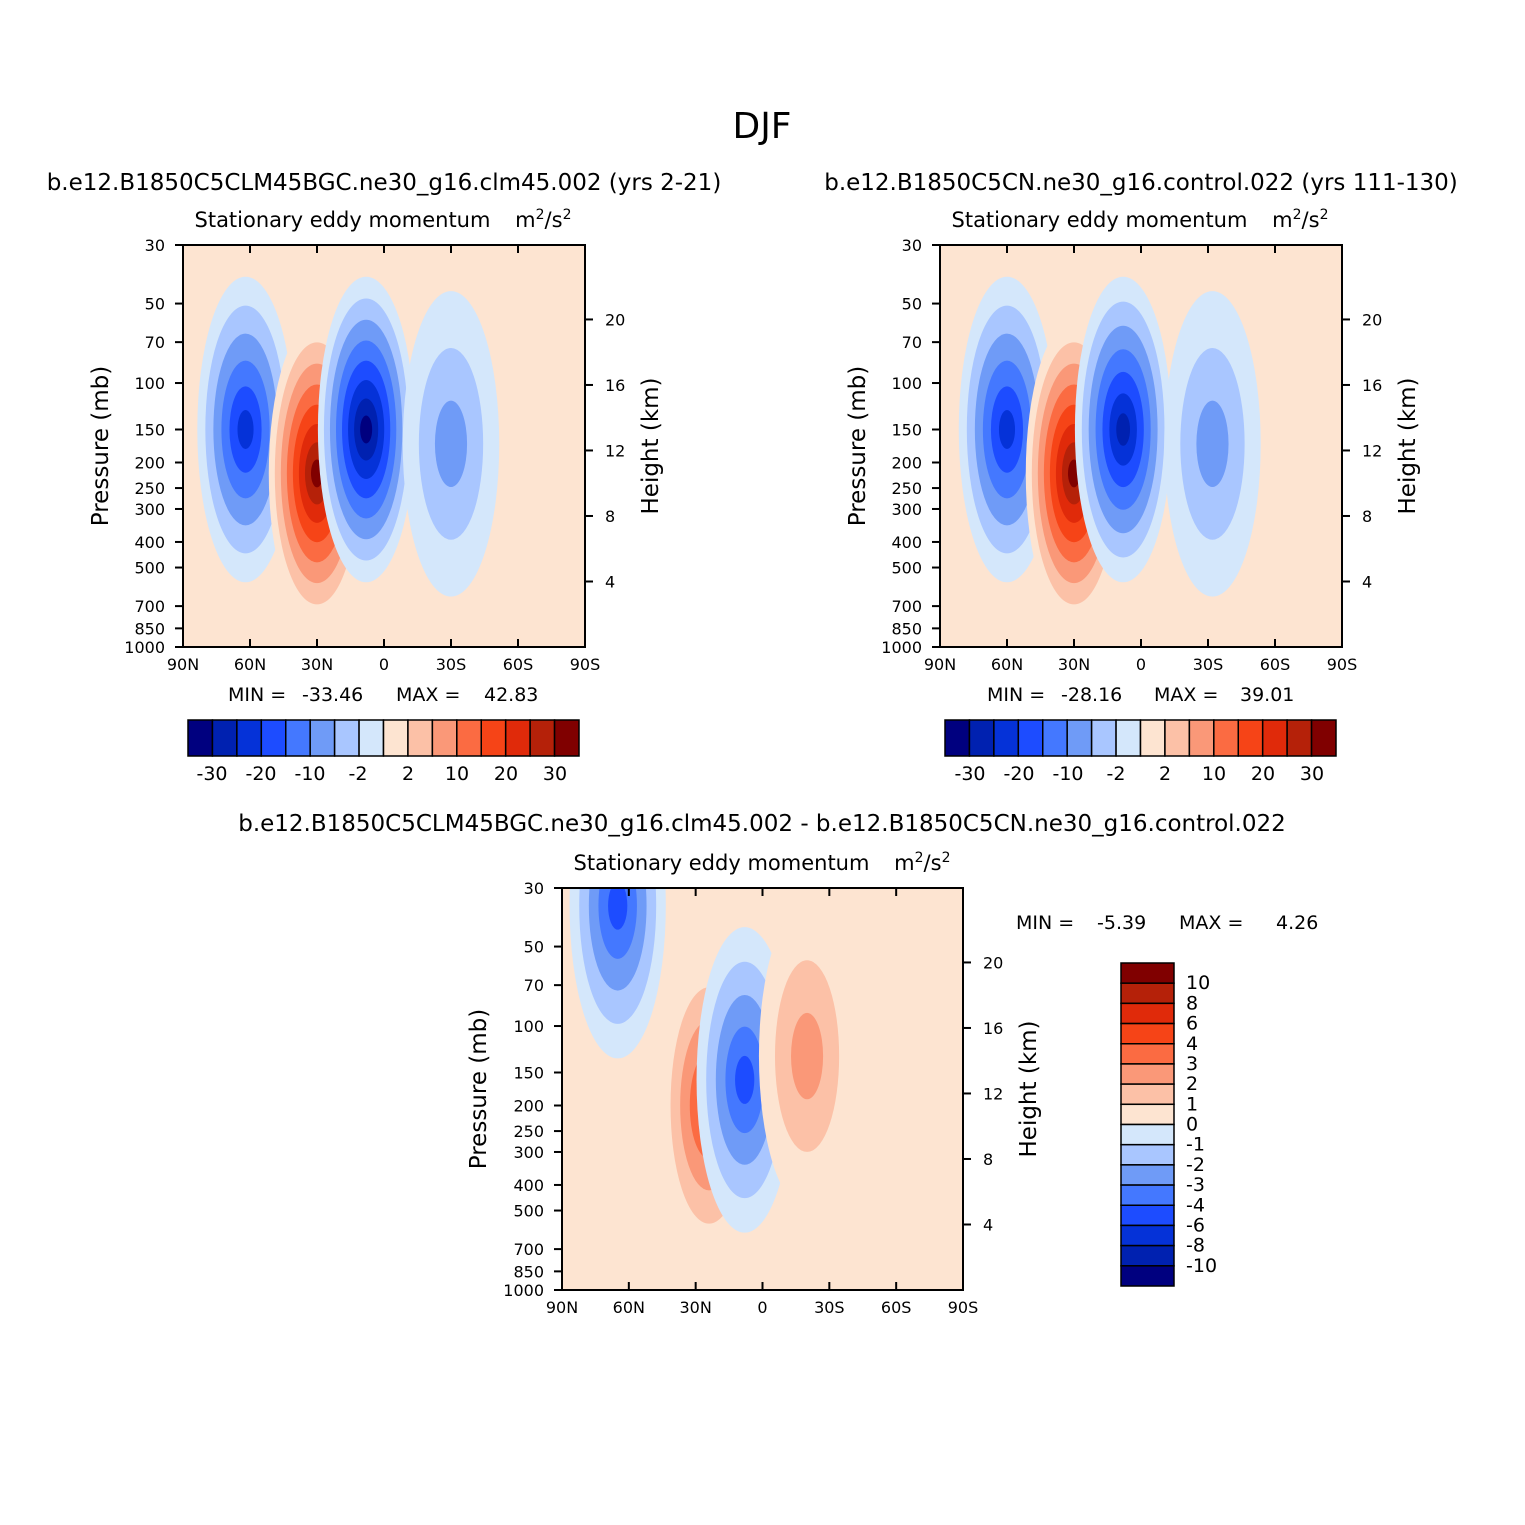  Describe the element at coordinates (1192, 1125) in the screenshot. I see `panel-diff-colorbar-label: 0` at that location.